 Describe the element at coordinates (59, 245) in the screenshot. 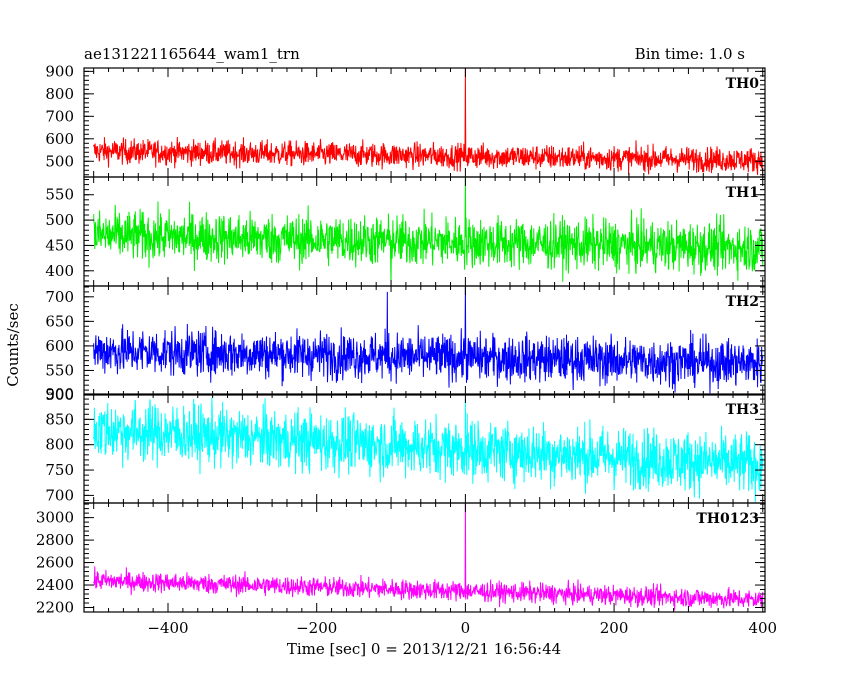

I see `y-tick-label: 450` at that location.